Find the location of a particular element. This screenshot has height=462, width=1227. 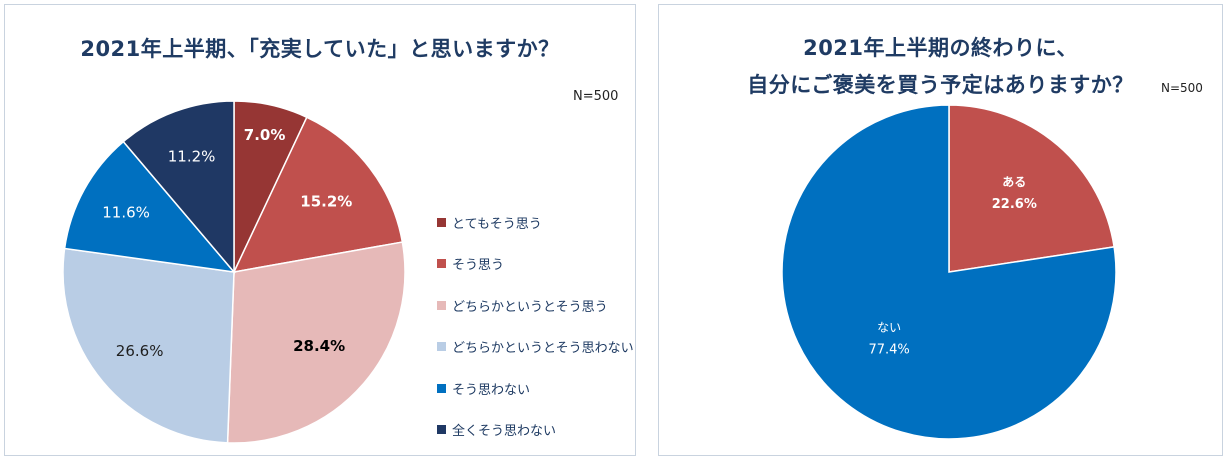

slice-value-label-3: 28.4% is located at coordinates (319, 346).